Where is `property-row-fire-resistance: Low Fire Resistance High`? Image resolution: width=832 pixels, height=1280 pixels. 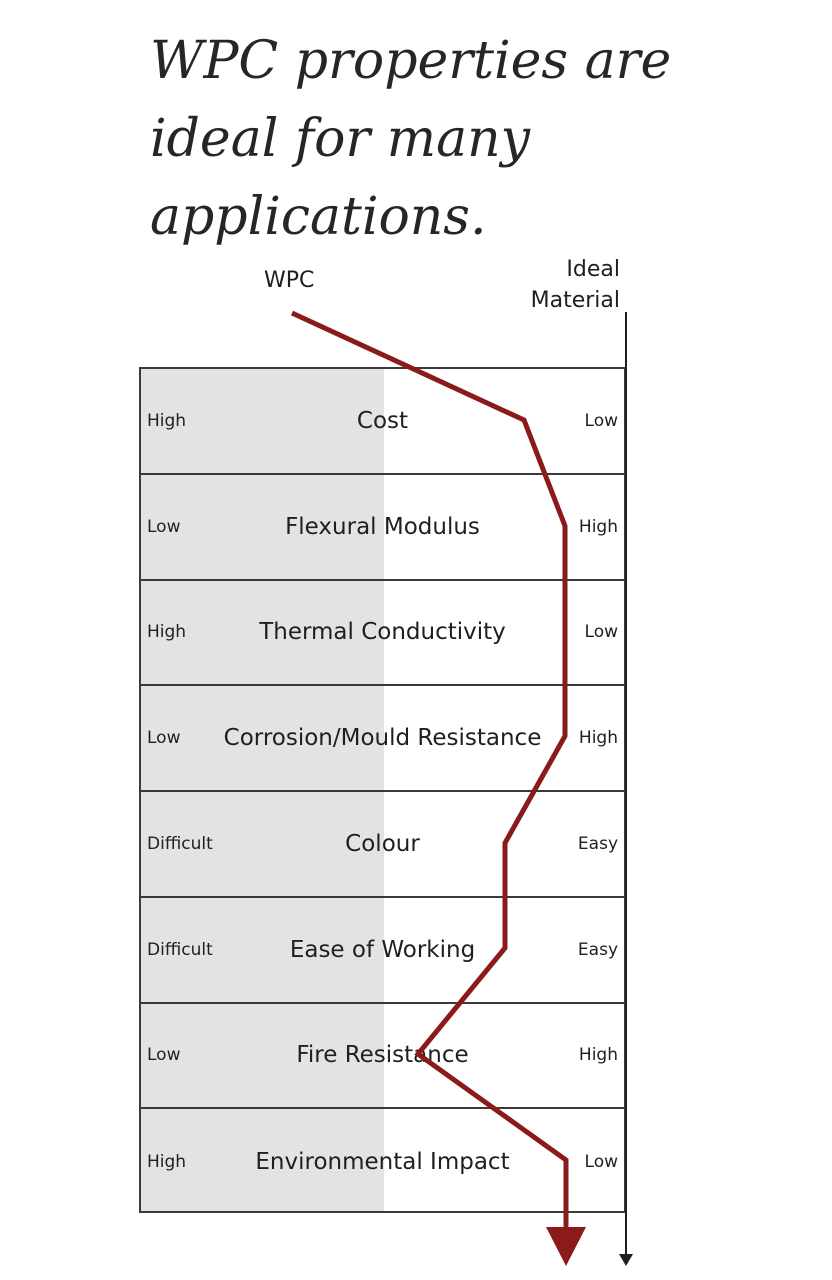 property-row-fire-resistance: Low Fire Resistance High is located at coordinates (382, 1057).